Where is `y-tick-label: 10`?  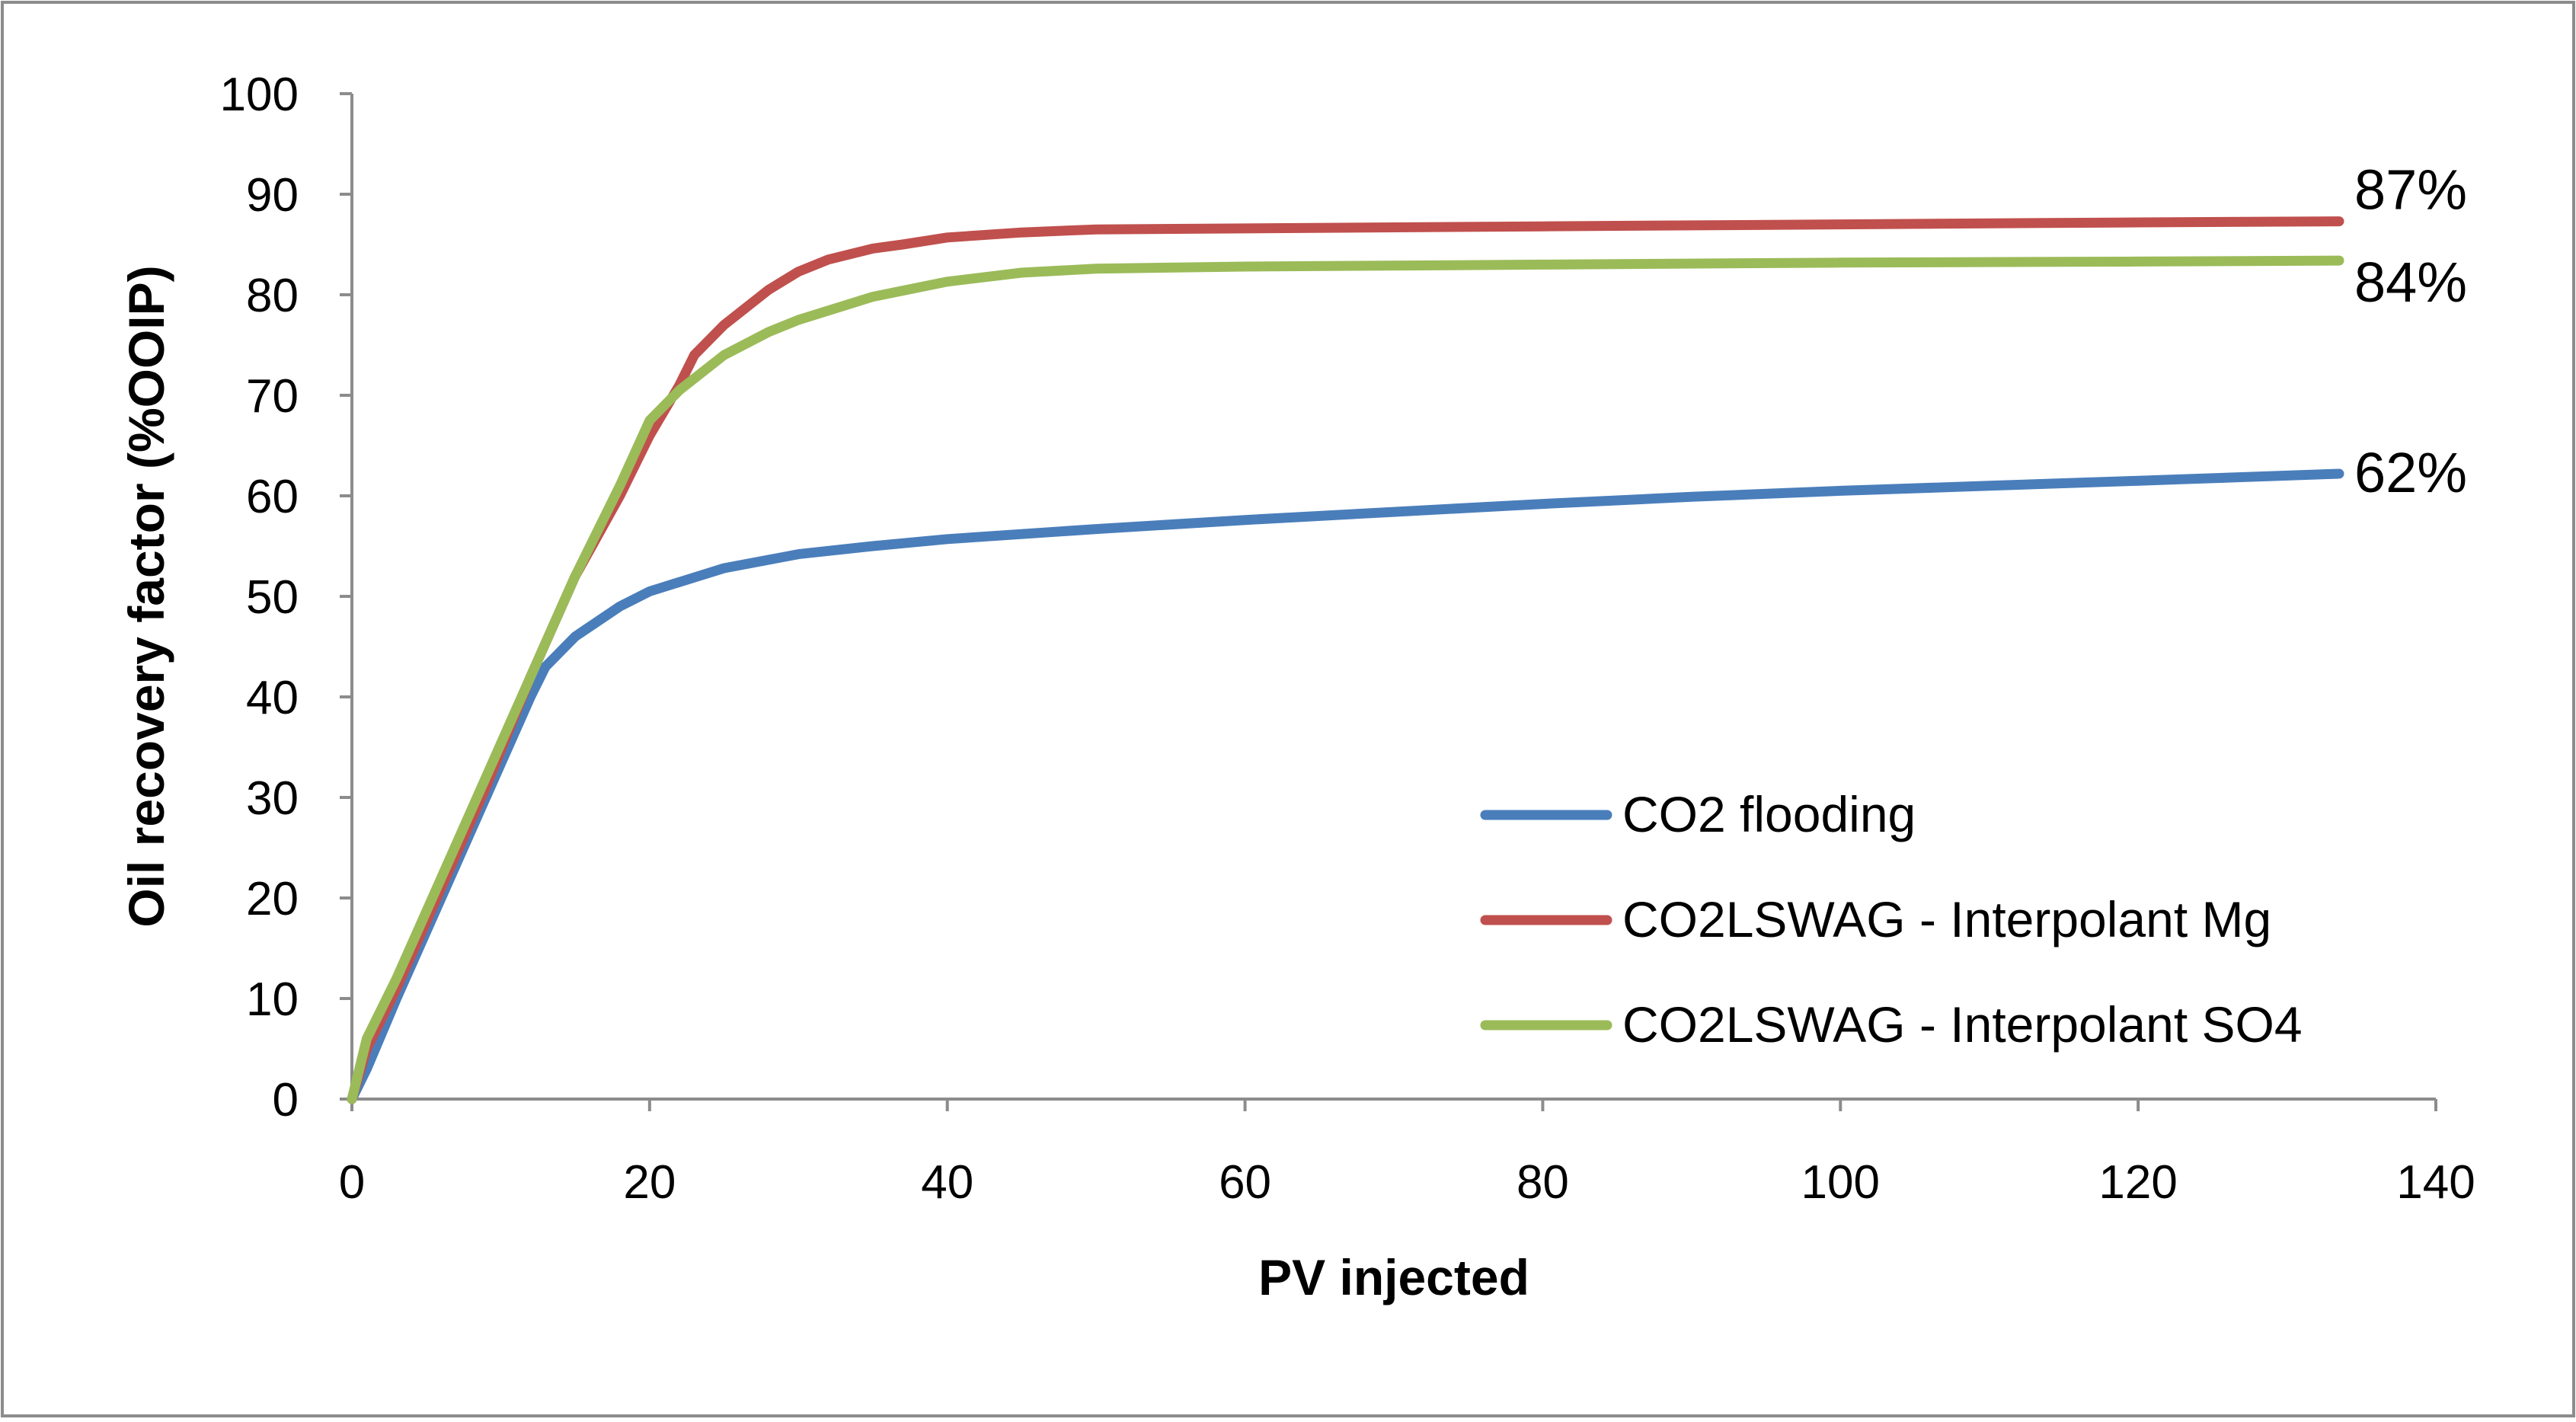 y-tick-label: 10 is located at coordinates (272, 999).